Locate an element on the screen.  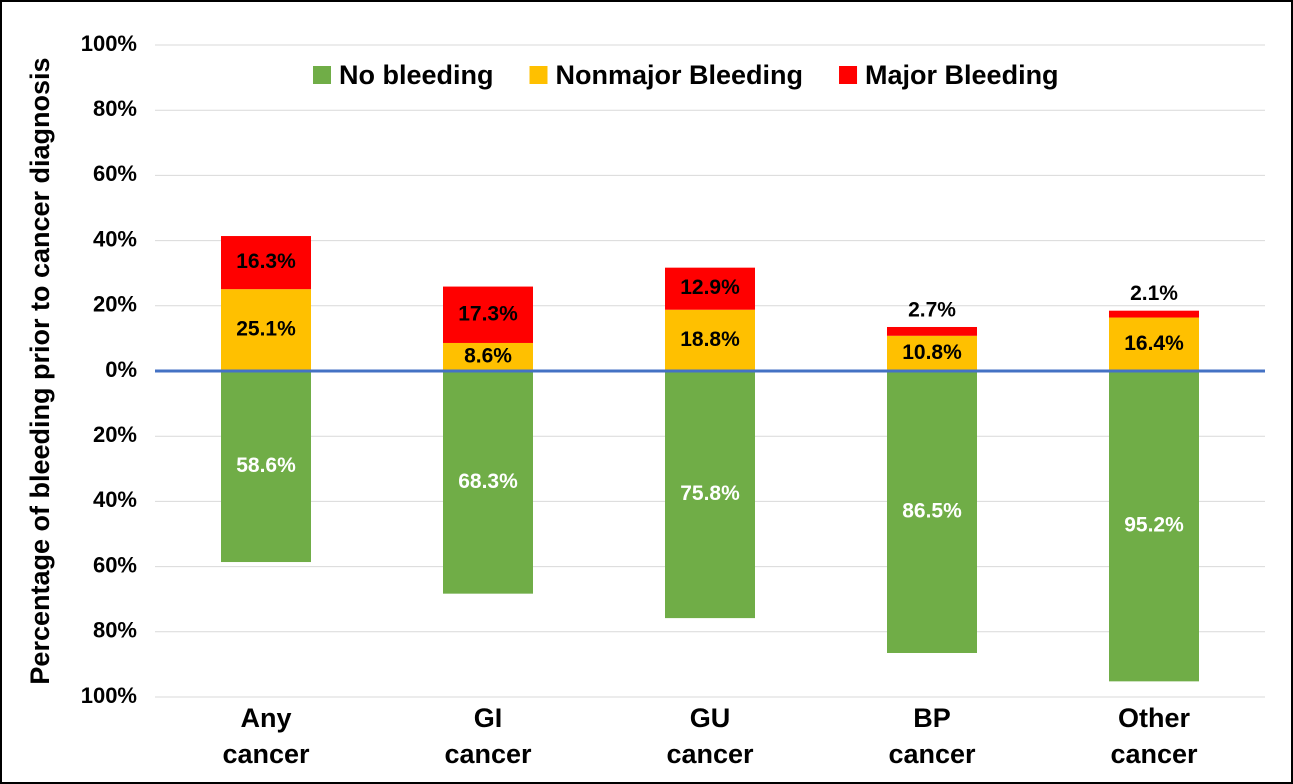
data-label: 18.8% is located at coordinates (710, 339).